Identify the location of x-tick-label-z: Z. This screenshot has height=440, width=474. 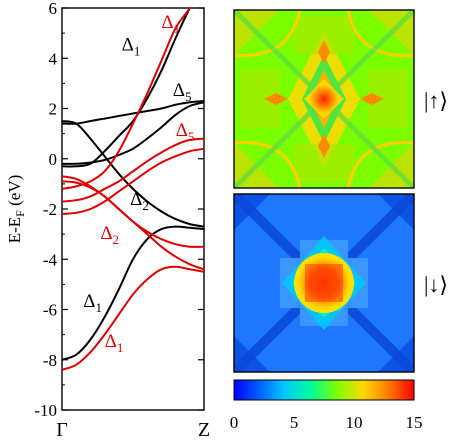
(204, 429).